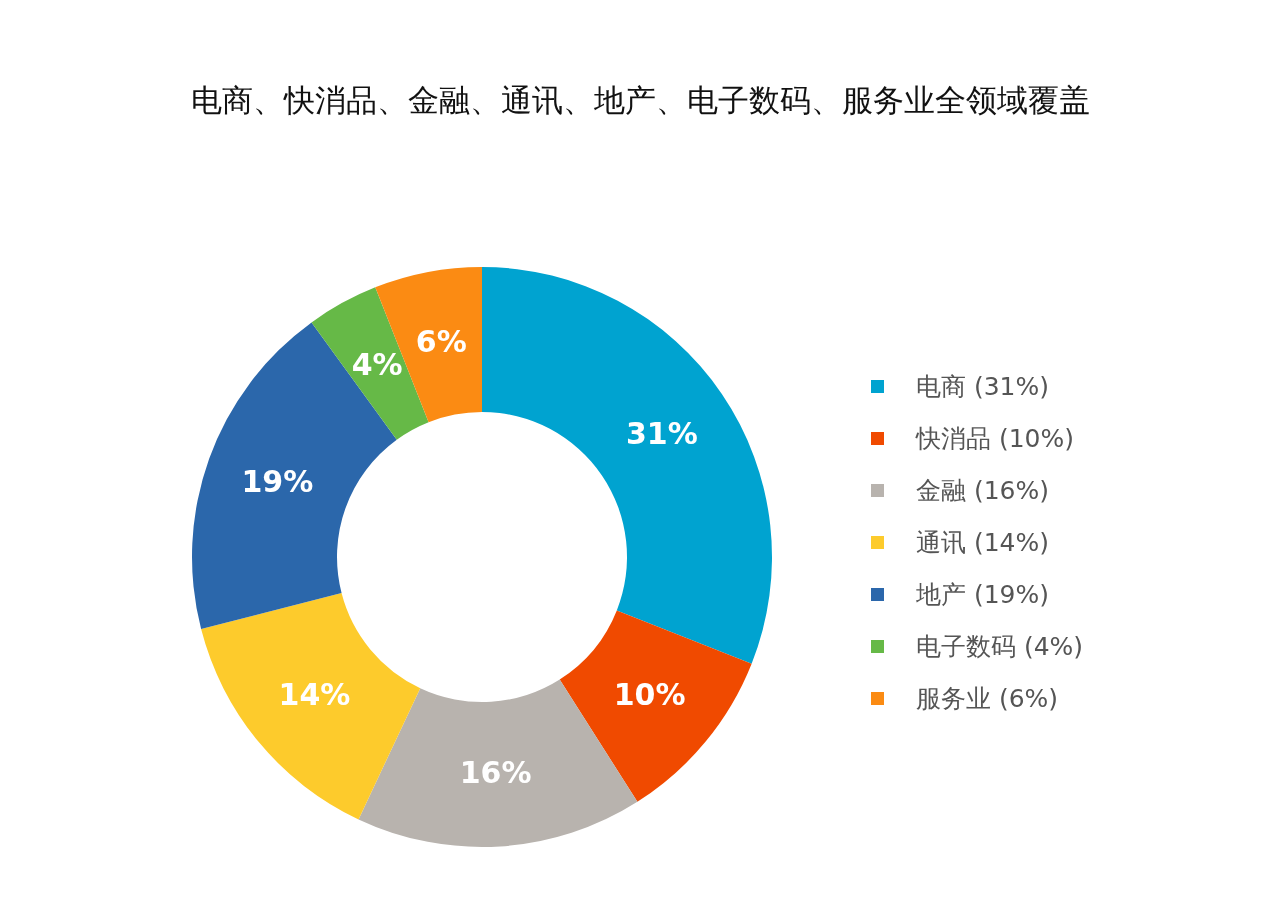 Image resolution: width=1280 pixels, height=904 pixels. What do you see at coordinates (983, 490) in the screenshot?
I see `legend-label: 金融 (16%)` at bounding box center [983, 490].